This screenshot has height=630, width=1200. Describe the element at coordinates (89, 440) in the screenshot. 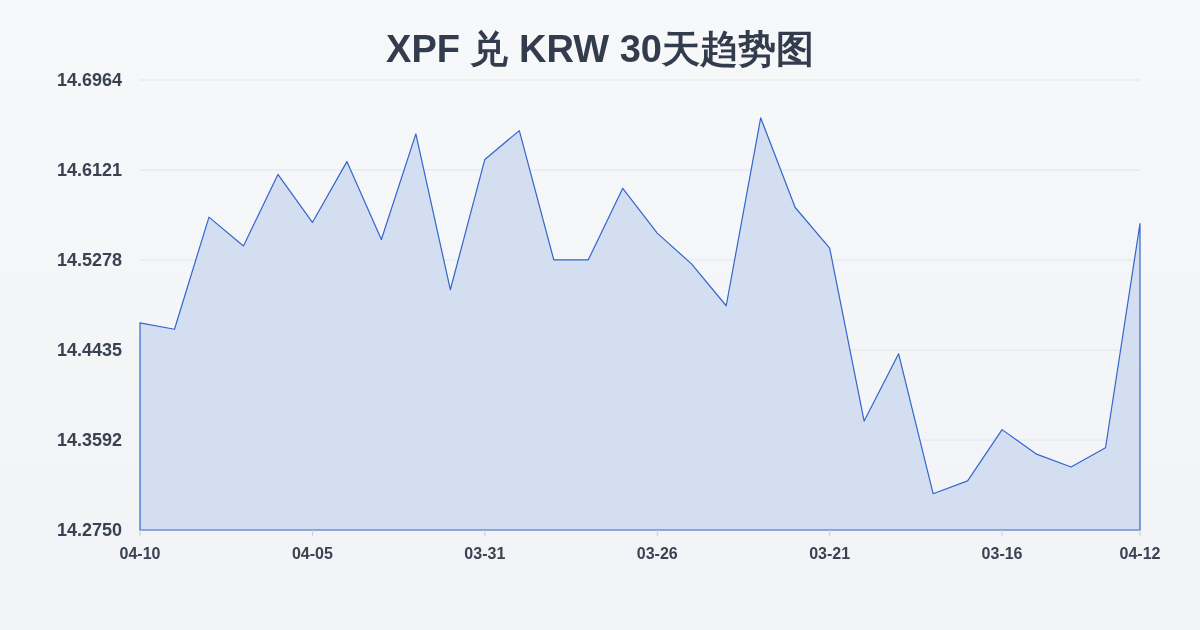

I see `y-tick-label: 14.3592` at that location.